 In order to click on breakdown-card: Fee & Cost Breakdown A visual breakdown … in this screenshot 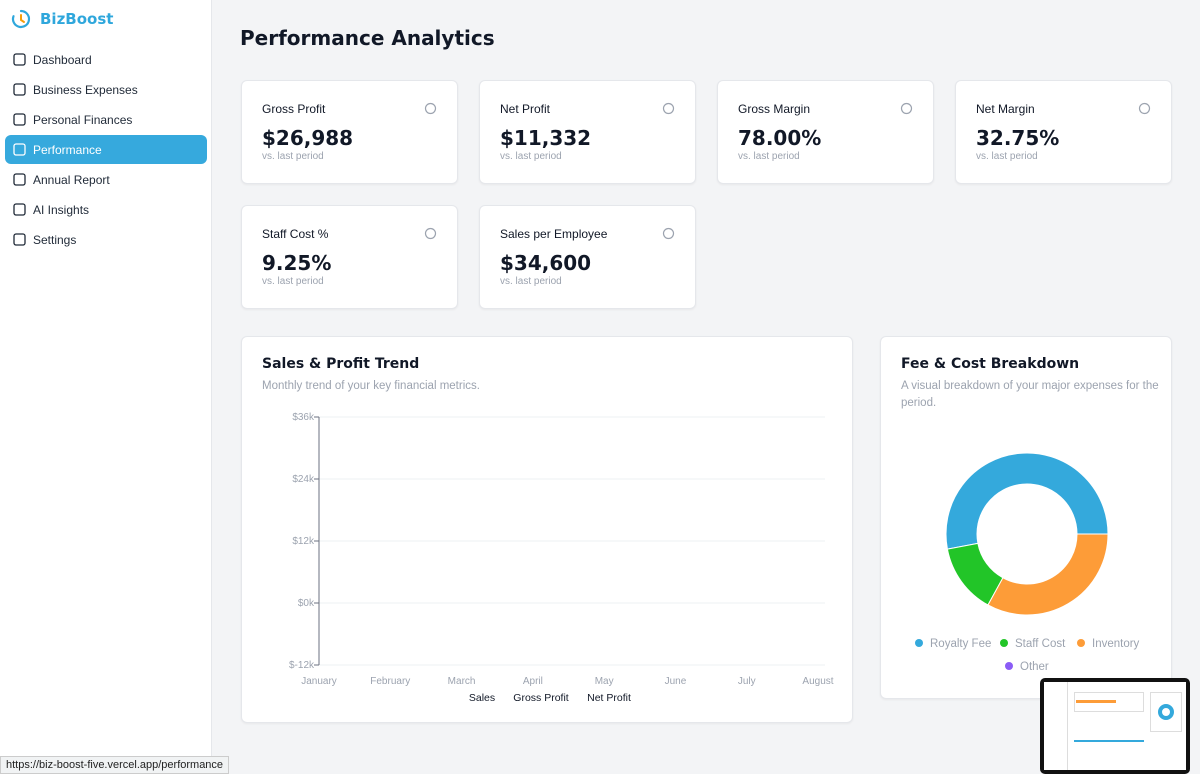, I will do `click(1026, 517)`.